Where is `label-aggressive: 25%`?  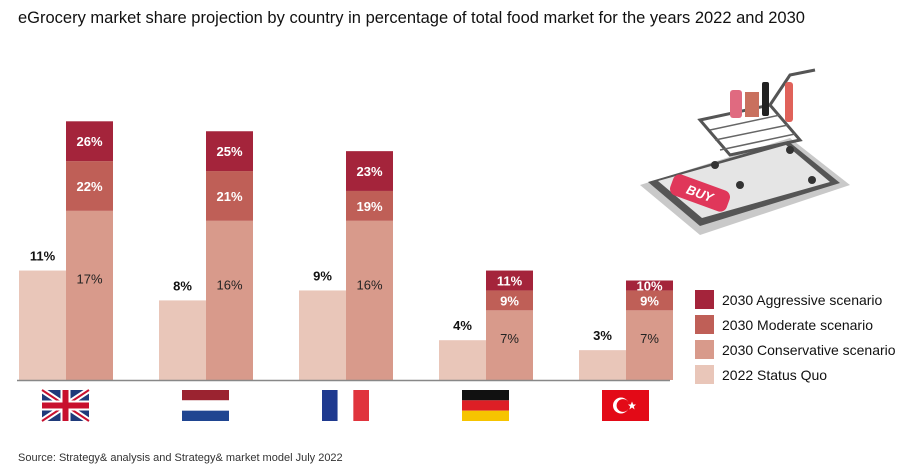
label-aggressive: 25% is located at coordinates (229, 151).